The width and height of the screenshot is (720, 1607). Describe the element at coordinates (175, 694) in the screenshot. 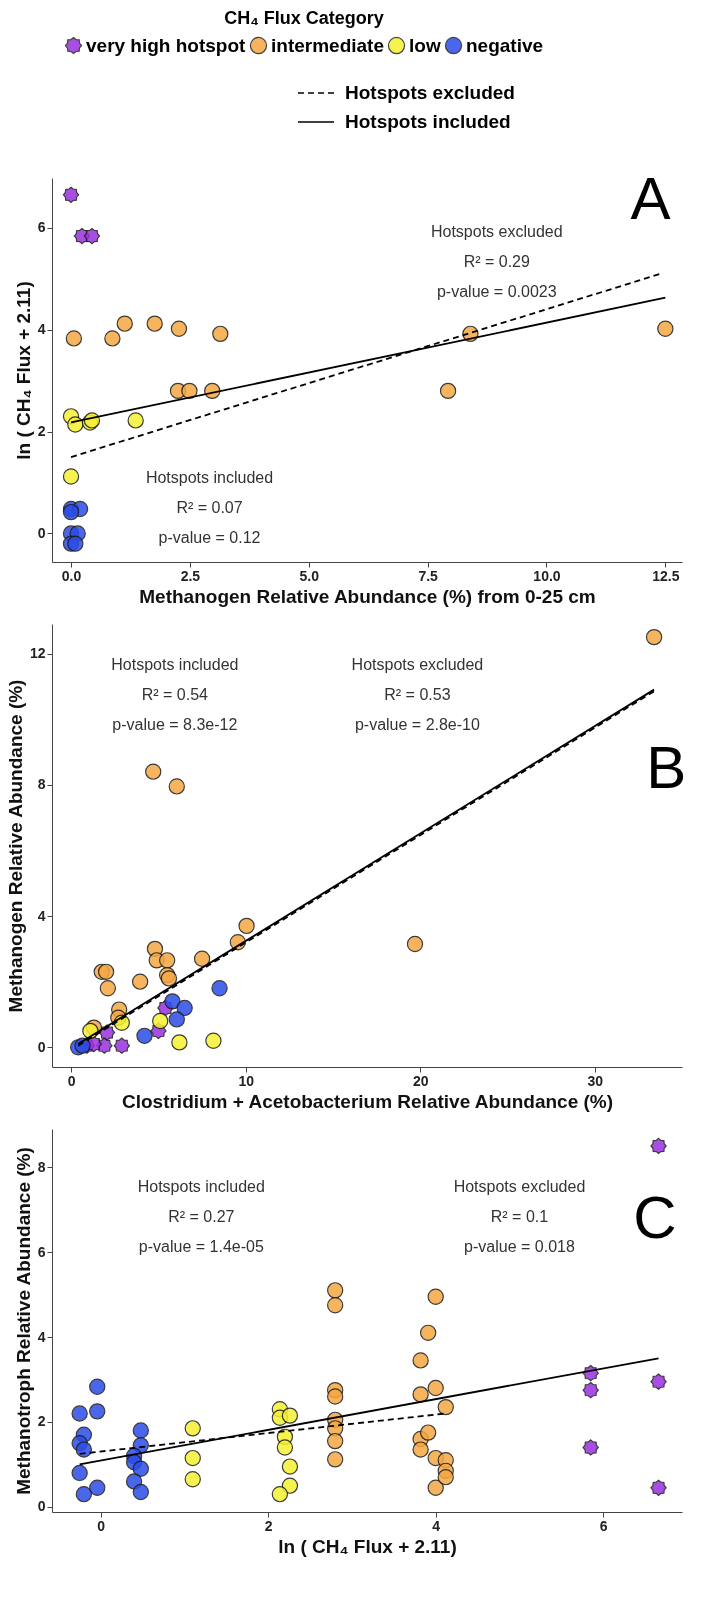

I see `annotation: Hotspots included R² = 0.54 p-value = 8.3e-12` at that location.